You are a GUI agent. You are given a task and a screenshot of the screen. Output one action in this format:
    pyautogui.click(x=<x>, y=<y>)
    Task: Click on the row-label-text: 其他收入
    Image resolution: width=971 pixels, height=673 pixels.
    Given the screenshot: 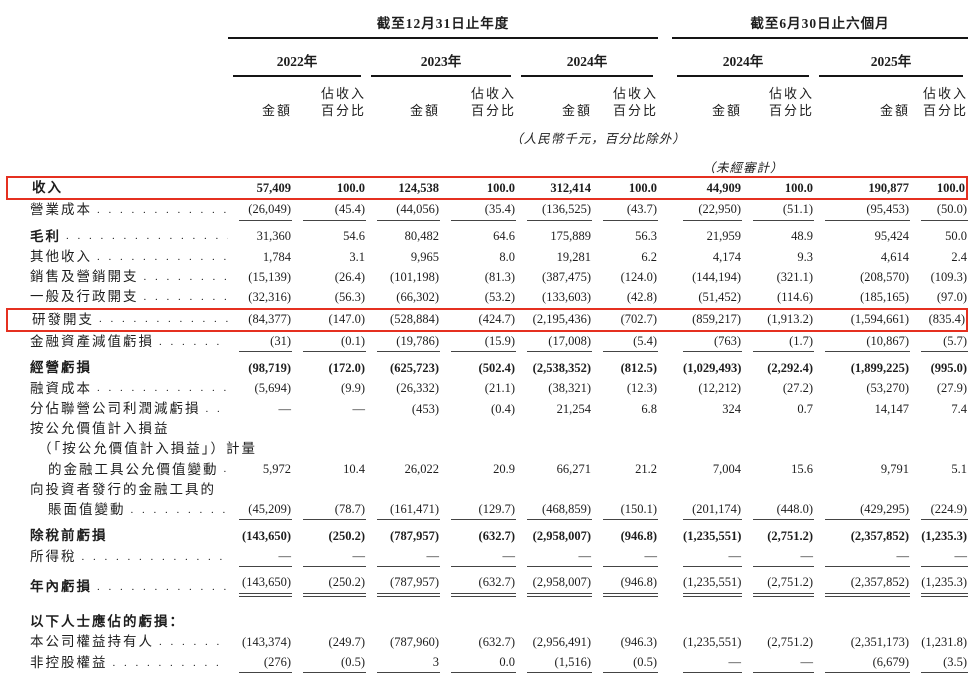 What is the action you would take?
    pyautogui.click(x=61, y=256)
    